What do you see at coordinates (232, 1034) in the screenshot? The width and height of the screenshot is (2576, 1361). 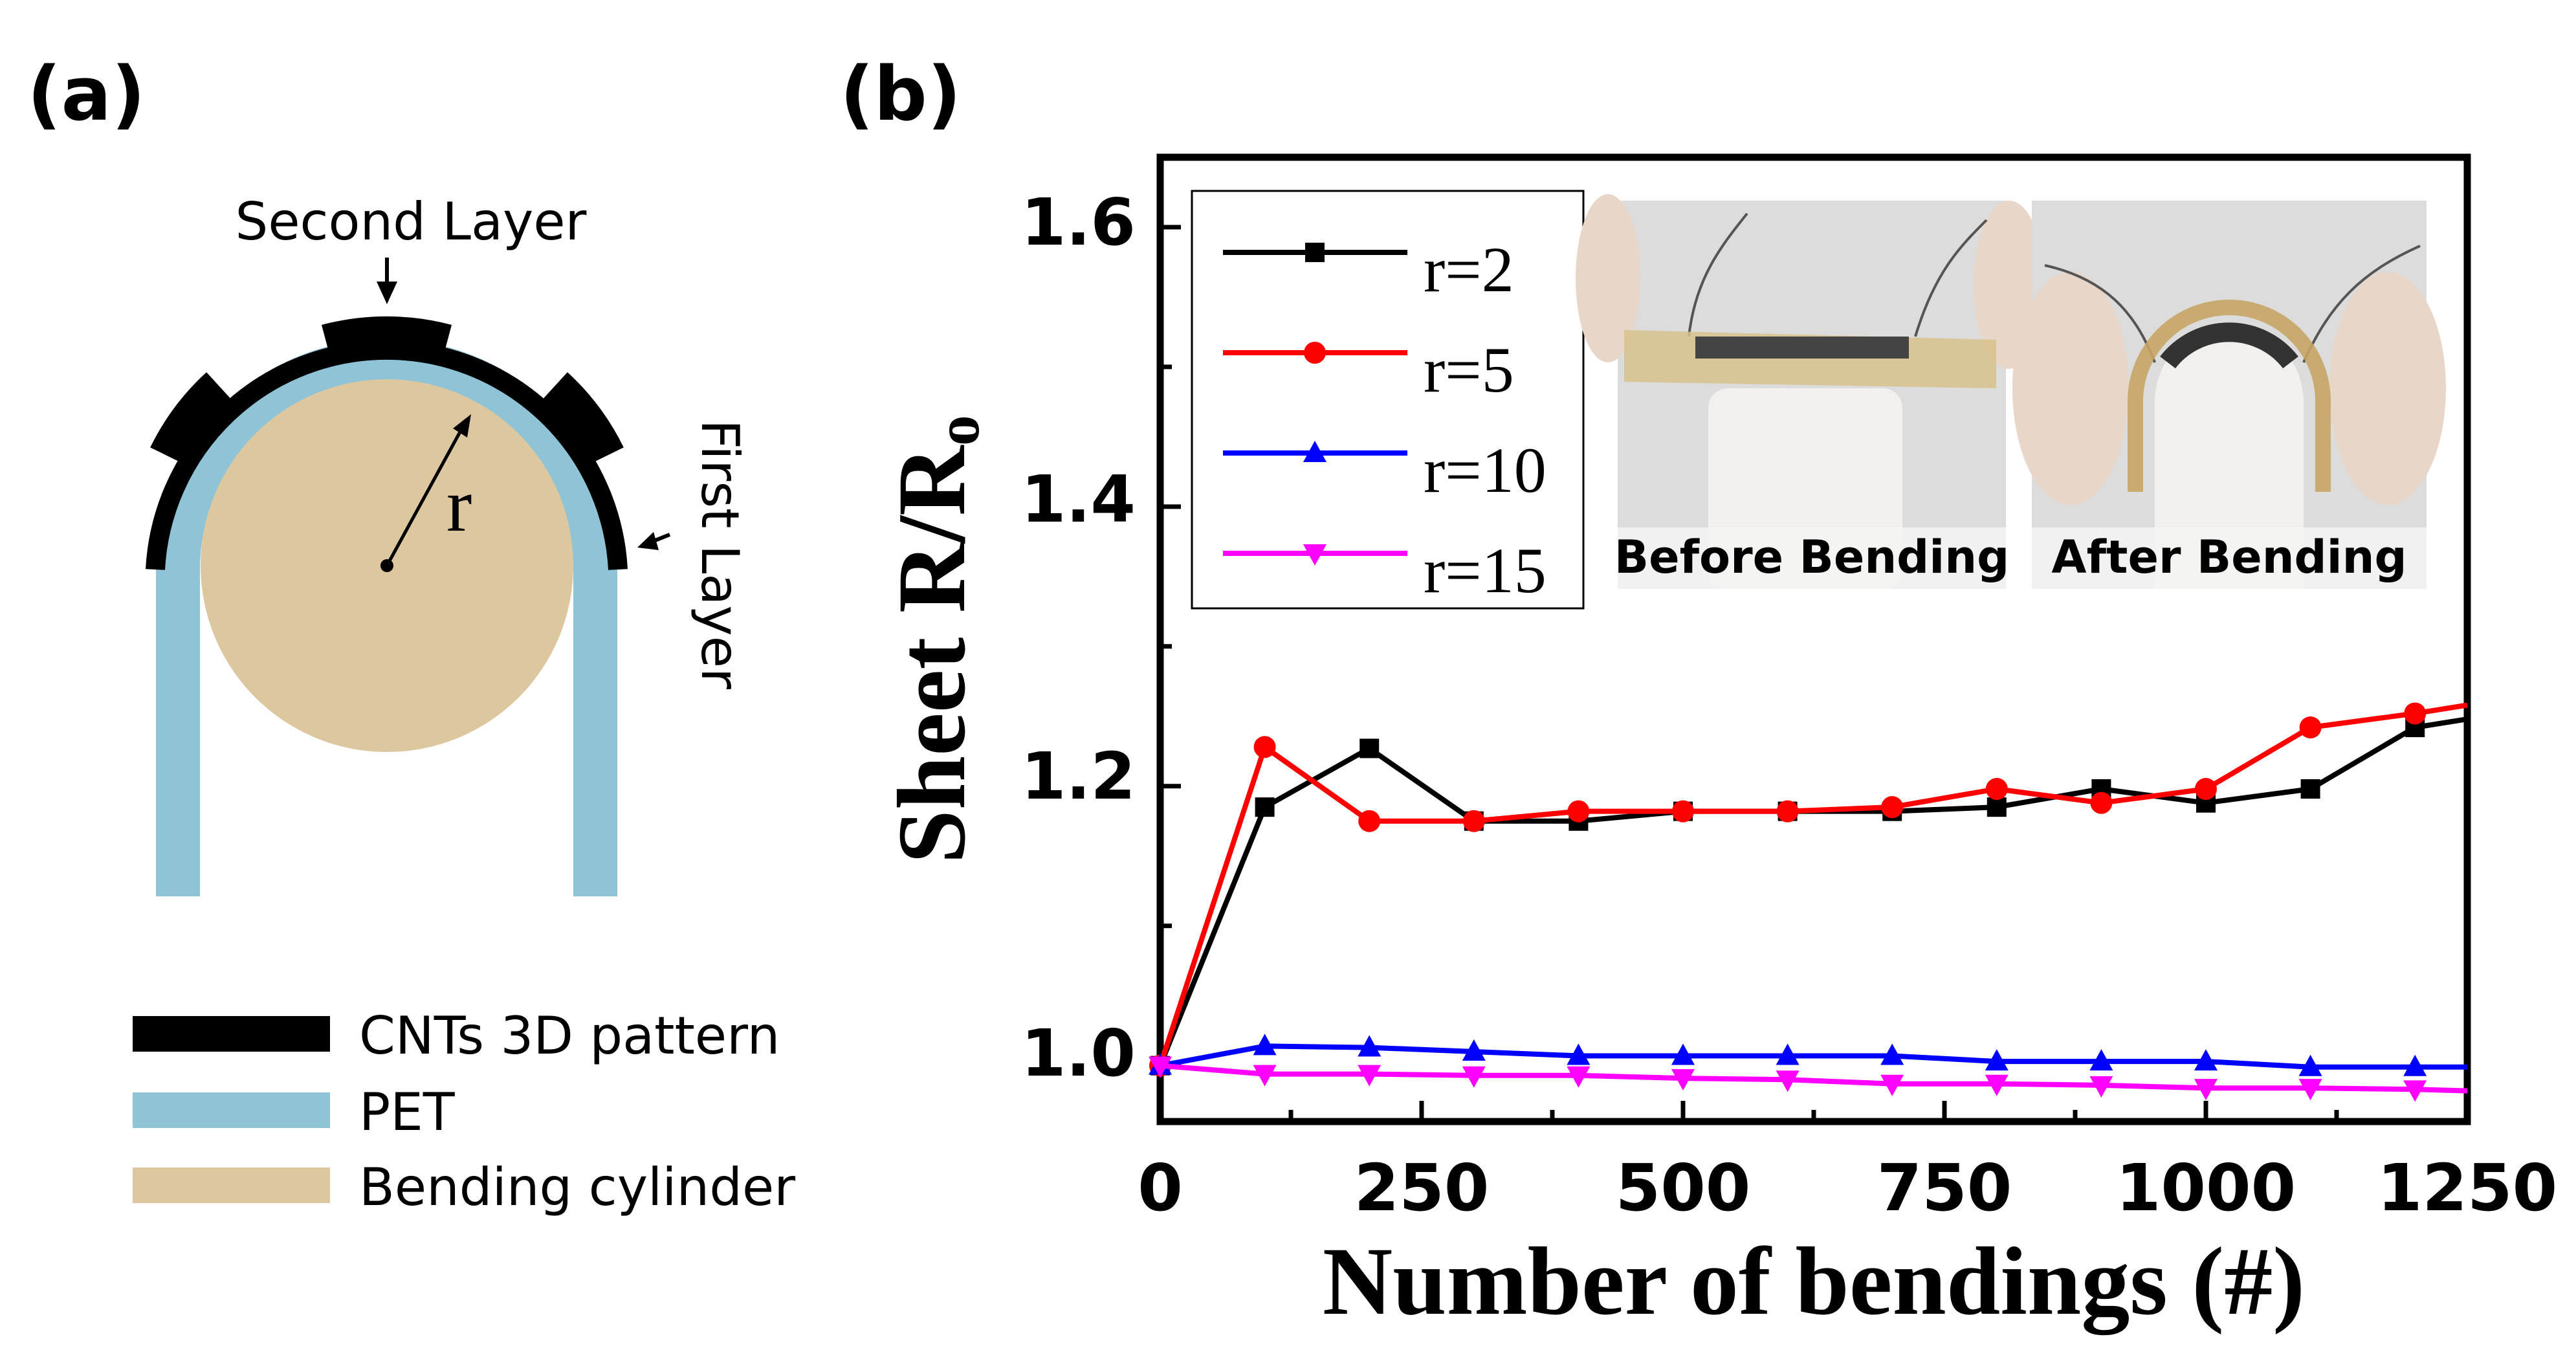 I see `legend-swatch-cnt` at bounding box center [232, 1034].